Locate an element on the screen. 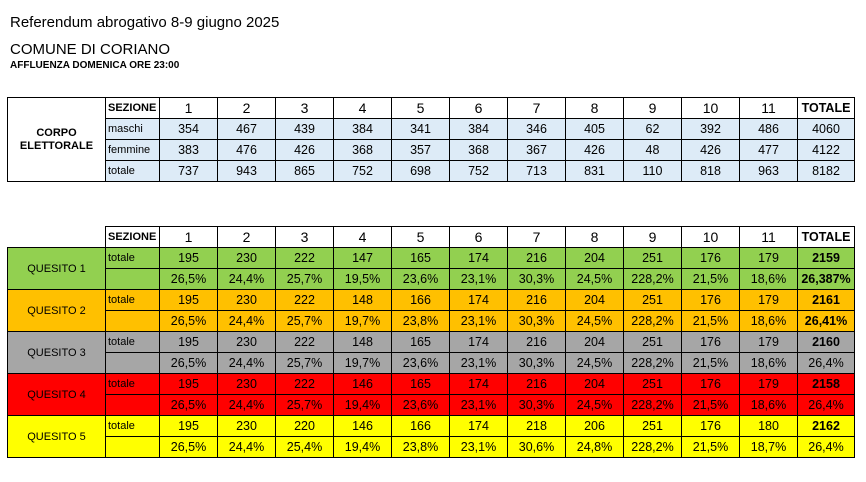  percent-cell: 19,5% is located at coordinates (362, 279).